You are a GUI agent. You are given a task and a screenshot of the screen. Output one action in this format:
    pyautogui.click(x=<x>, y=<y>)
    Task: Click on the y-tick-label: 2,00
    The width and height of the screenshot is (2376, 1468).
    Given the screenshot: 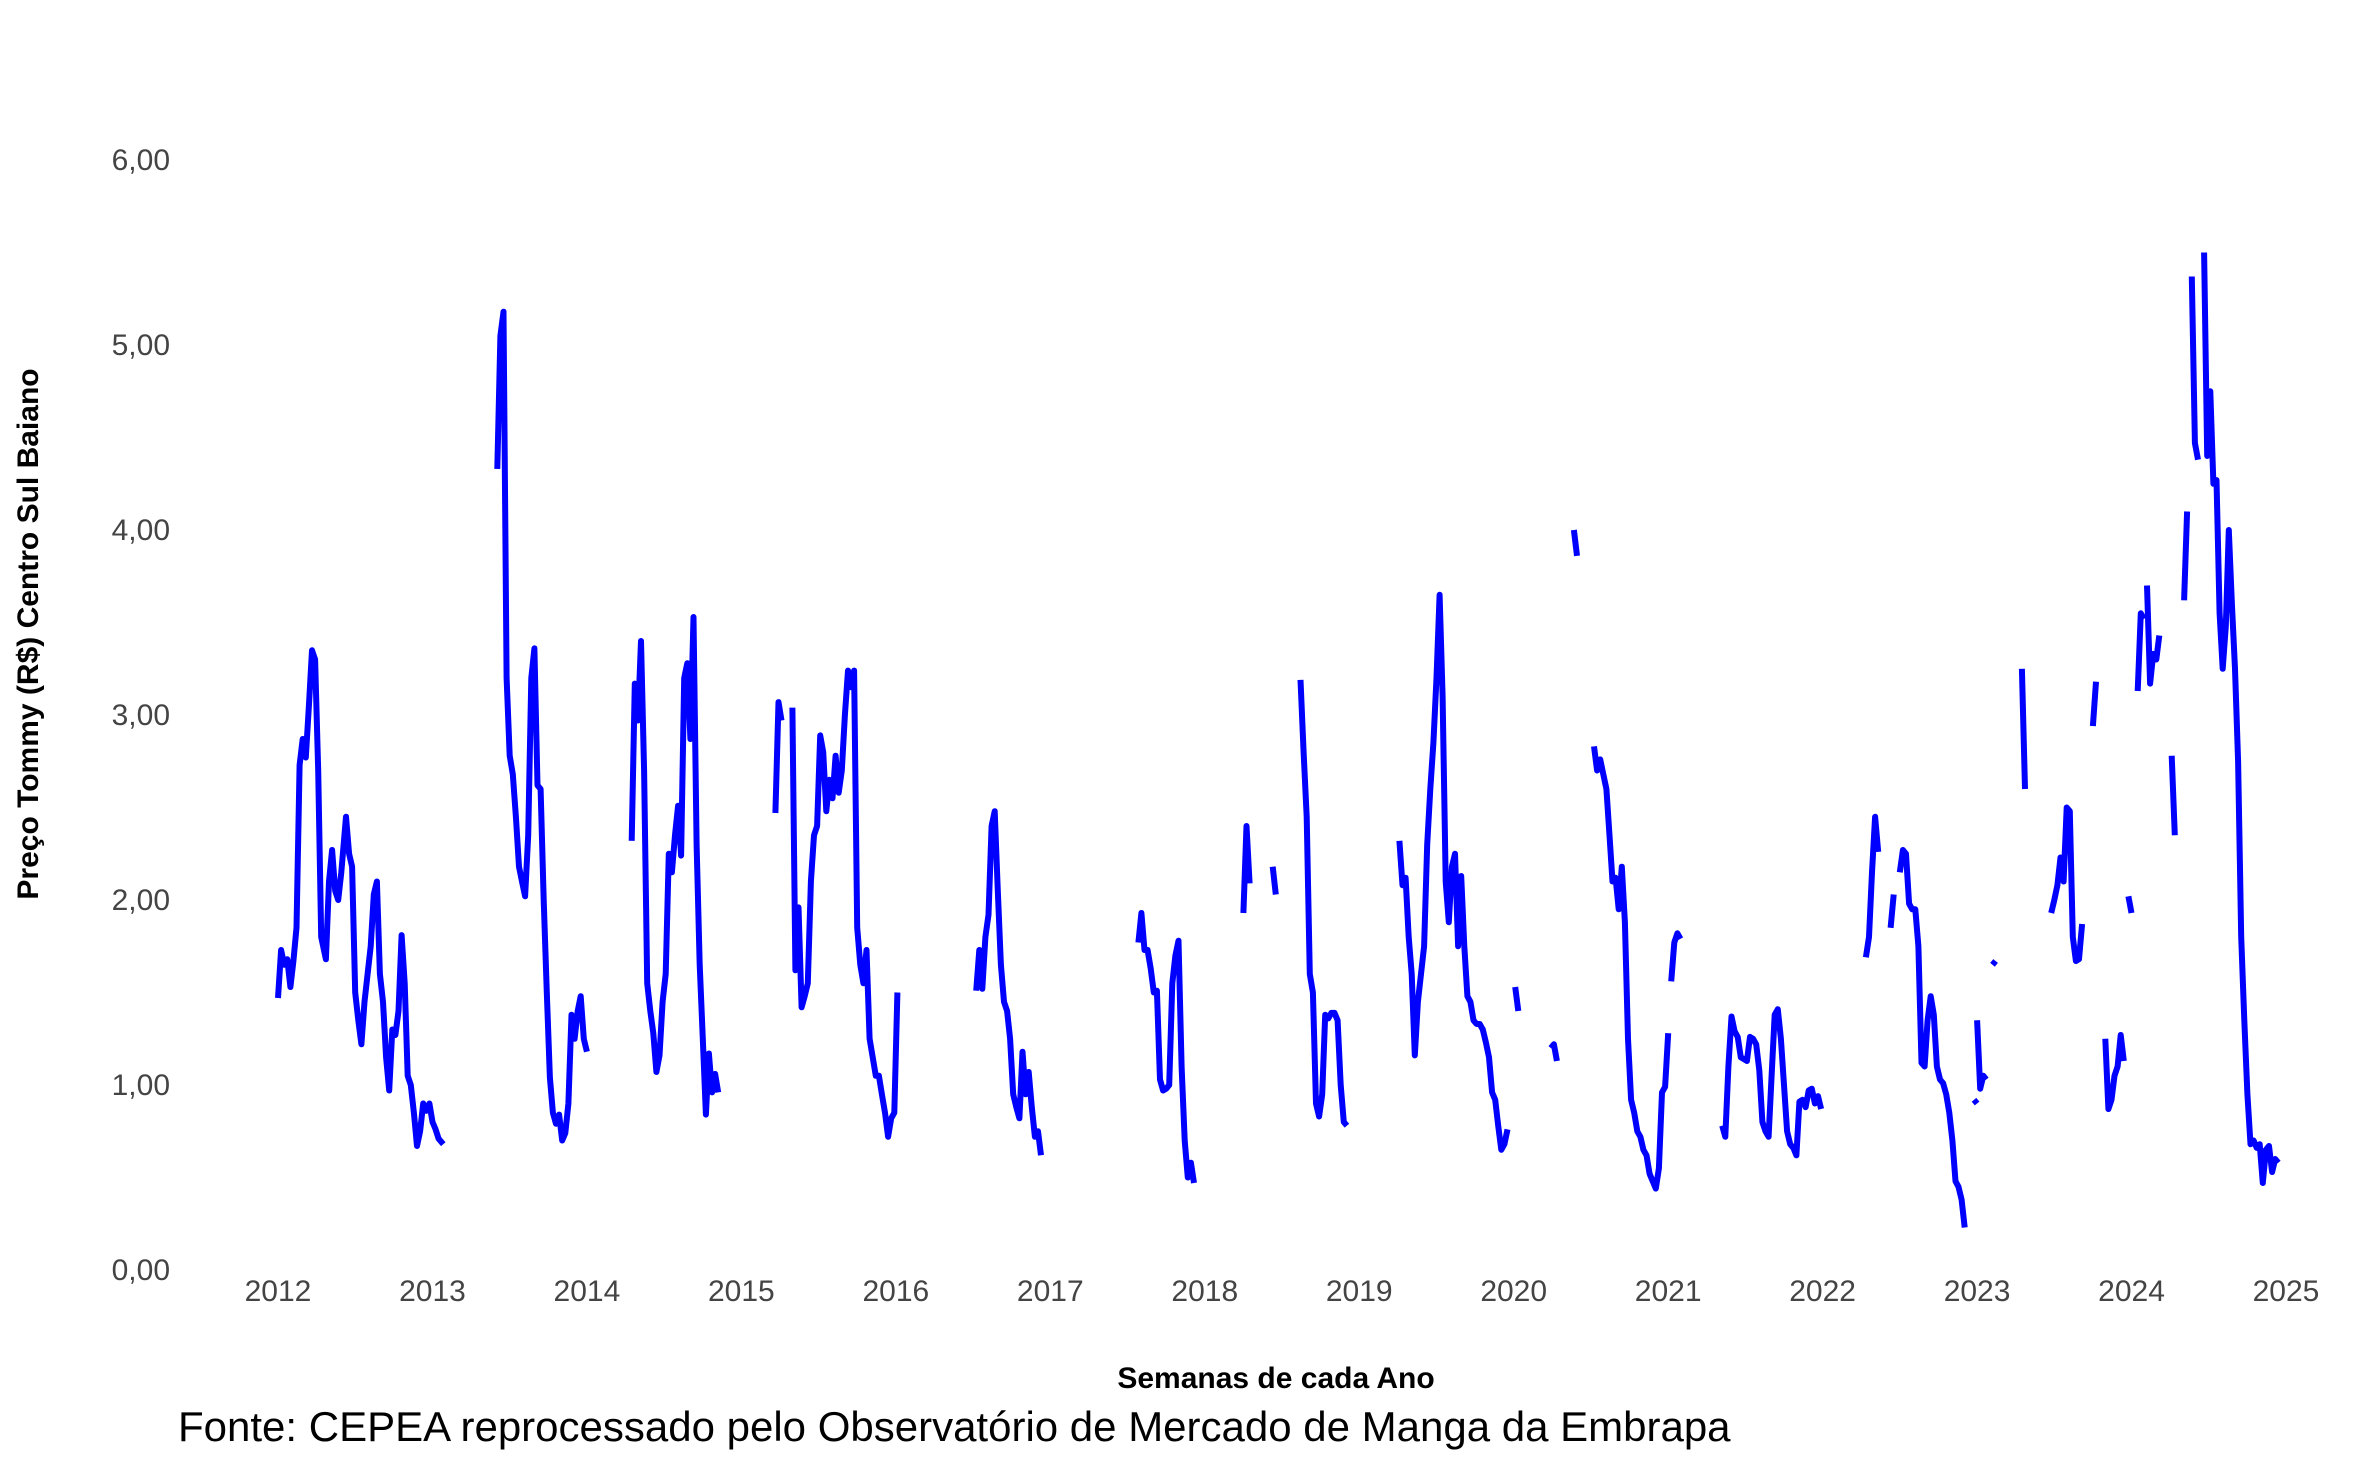 What is the action you would take?
    pyautogui.click(x=141, y=900)
    